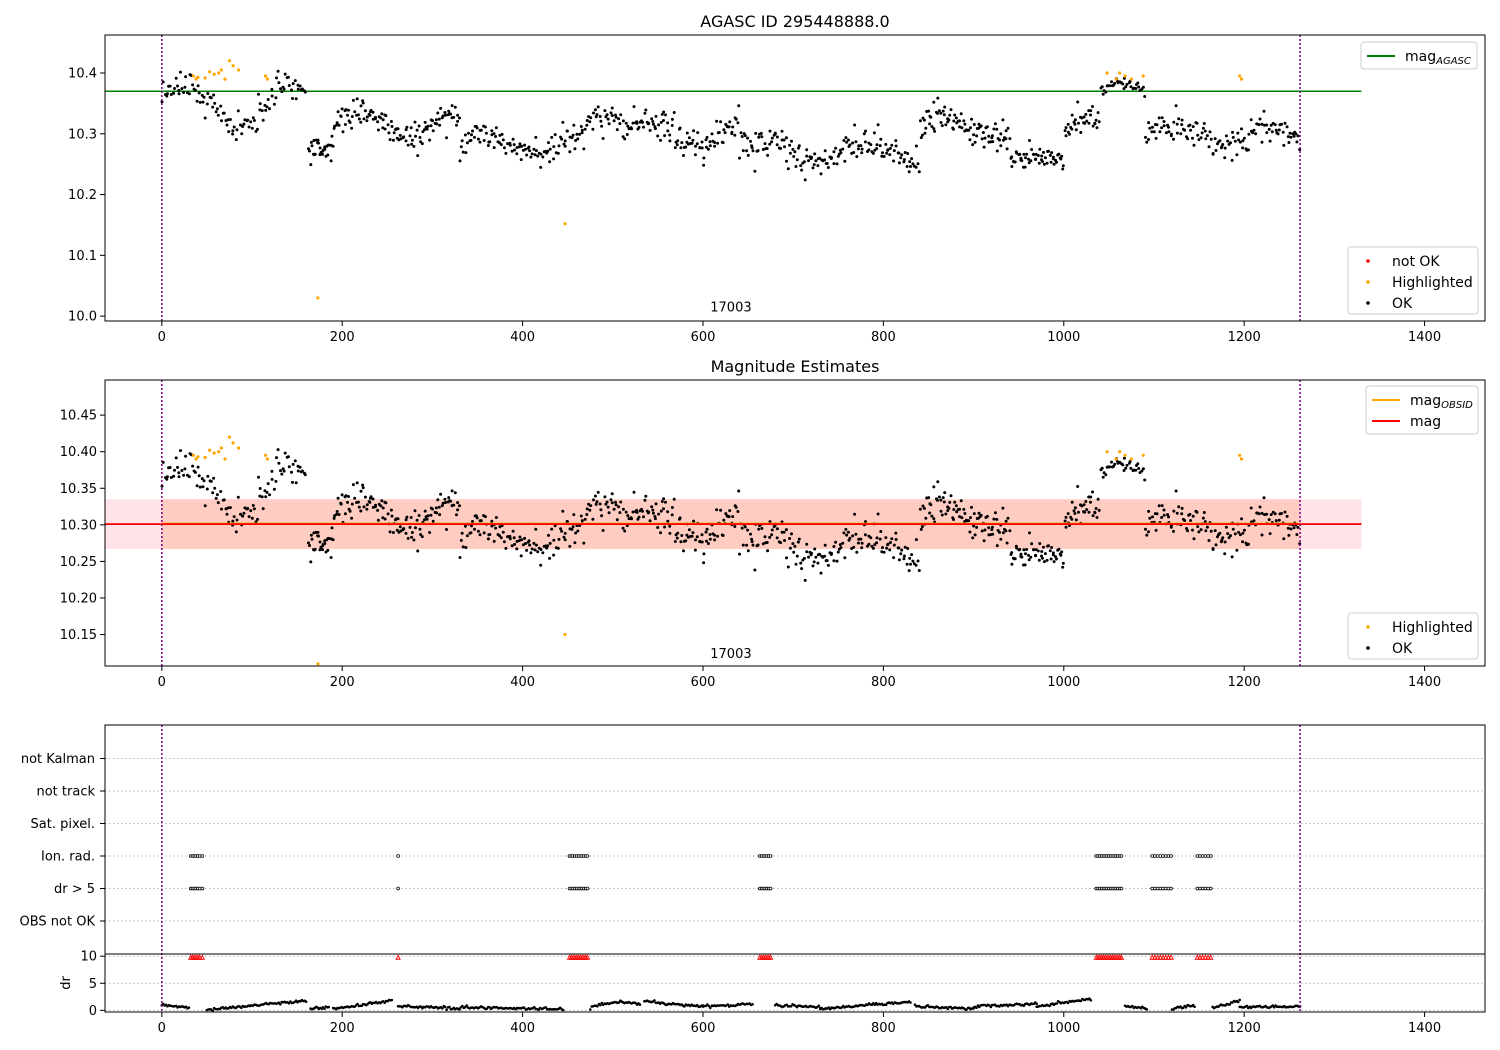 This screenshot has height=1050, width=1500. I want to click on y-tick-label: 10.0, so click(82, 317).